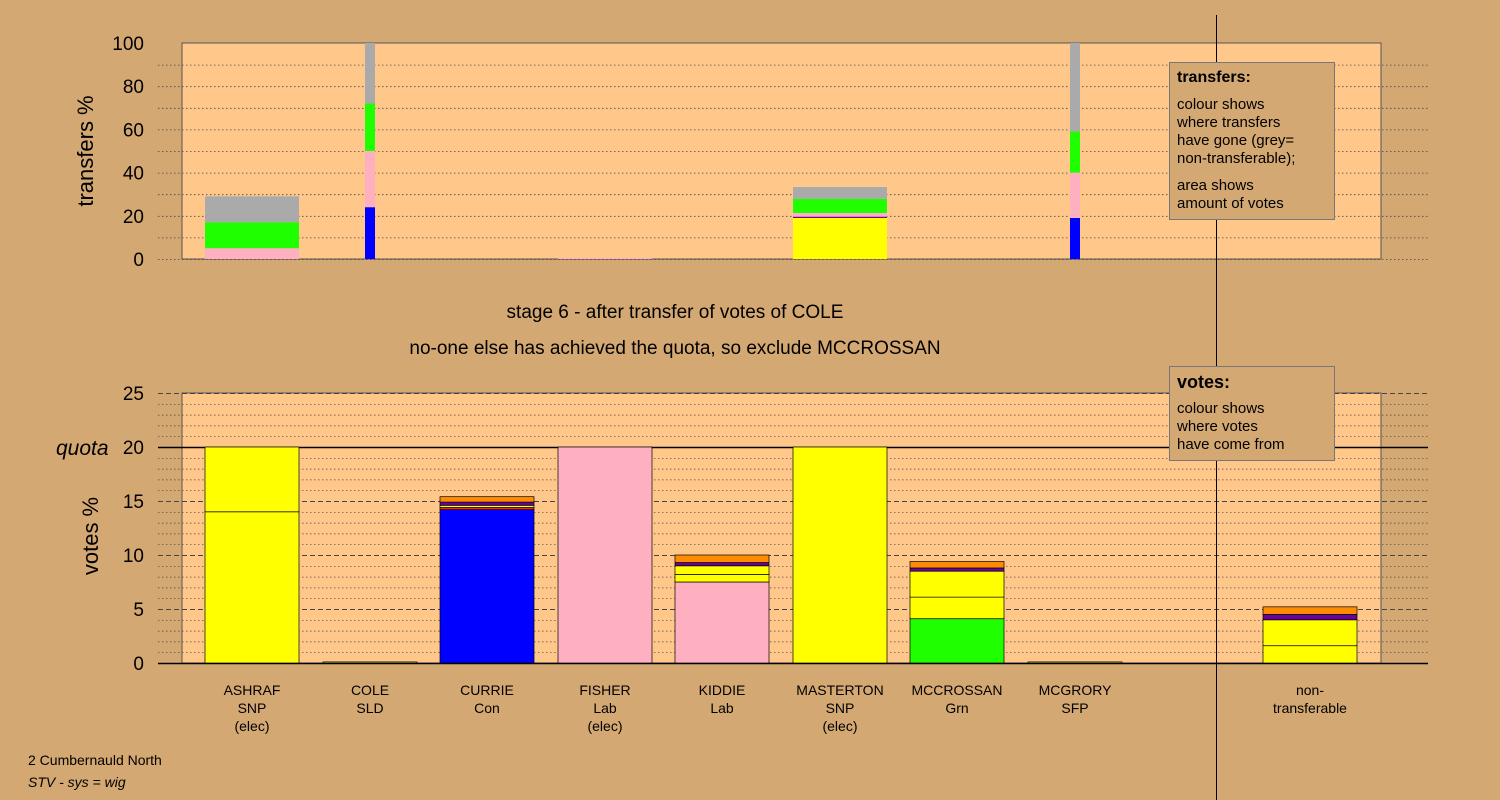 Image resolution: width=1500 pixels, height=800 pixels. I want to click on votes-legend-heading: votes:, so click(1204, 382).